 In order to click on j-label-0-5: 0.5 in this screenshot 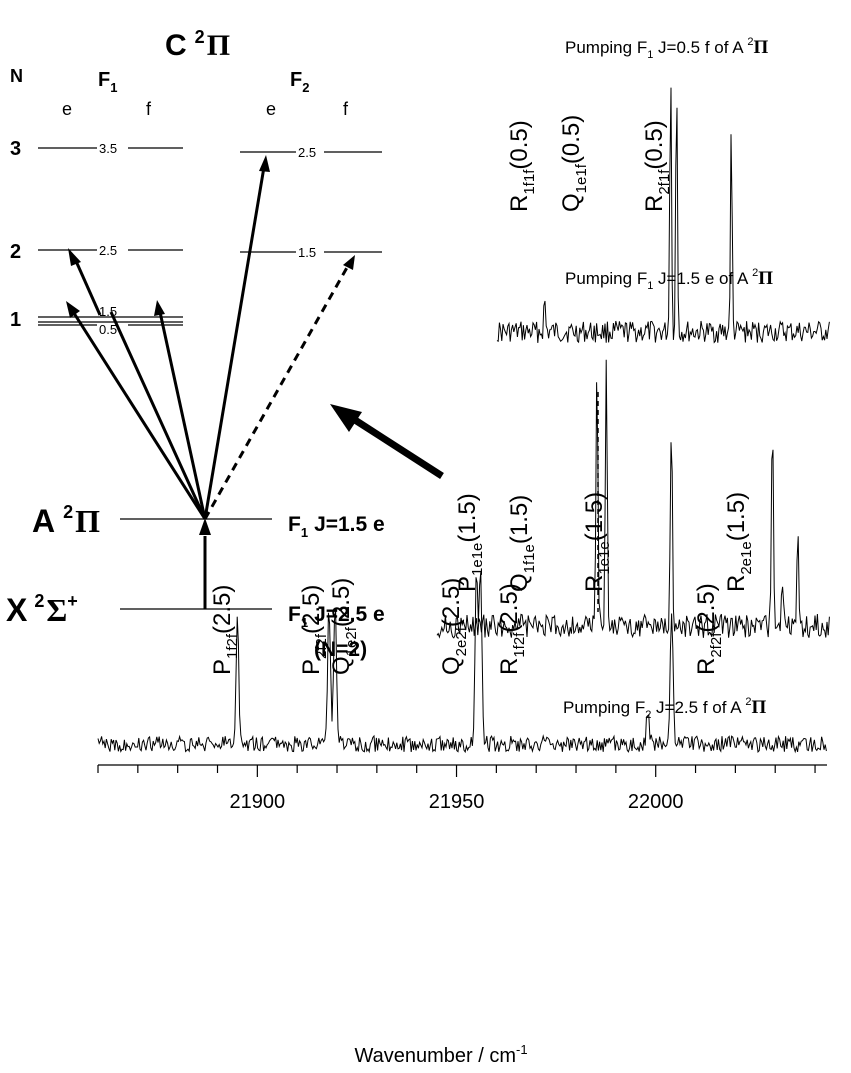, I will do `click(108, 329)`.